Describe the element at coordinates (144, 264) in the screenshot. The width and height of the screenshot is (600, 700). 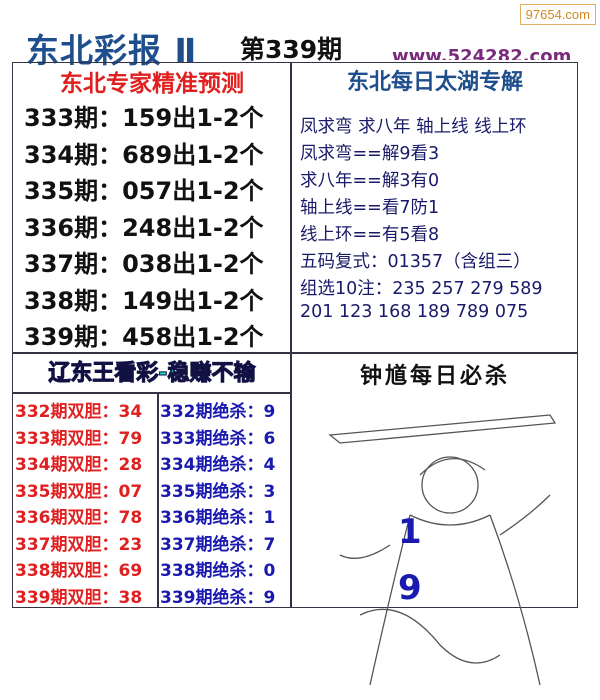
I see `prediction-row: 337期：038出1-2个` at that location.